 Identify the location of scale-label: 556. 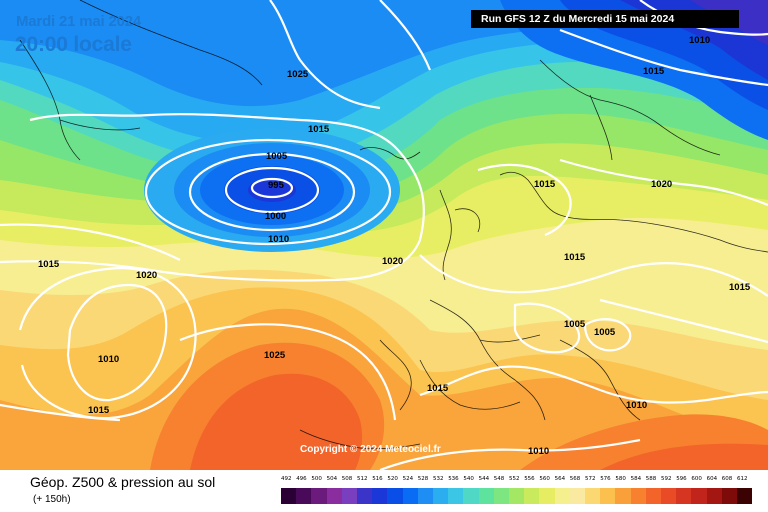
(529, 479).